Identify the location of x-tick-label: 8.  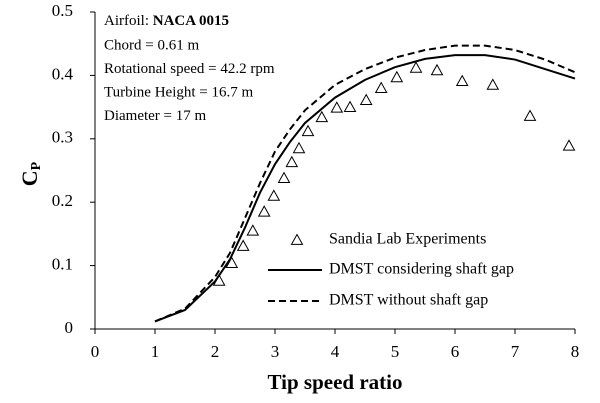
(575, 351).